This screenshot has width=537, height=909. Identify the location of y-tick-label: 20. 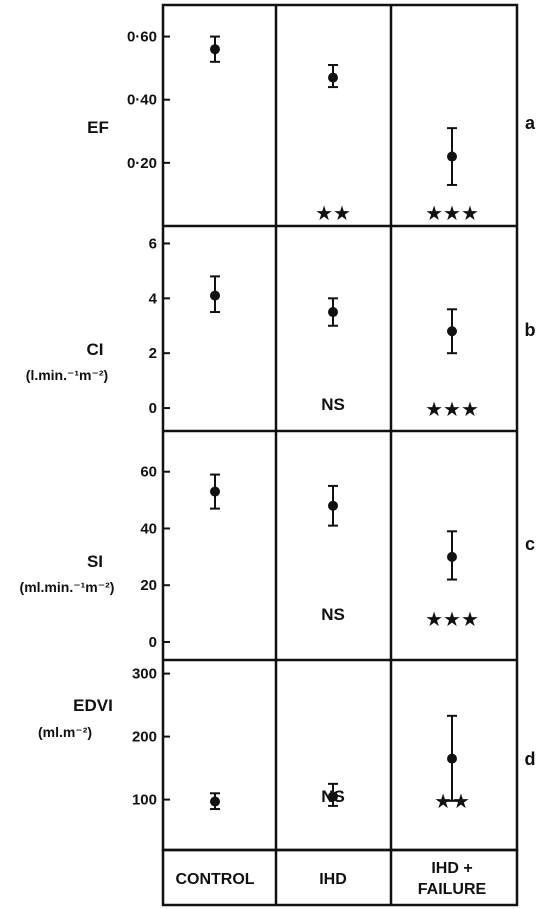
(148, 585).